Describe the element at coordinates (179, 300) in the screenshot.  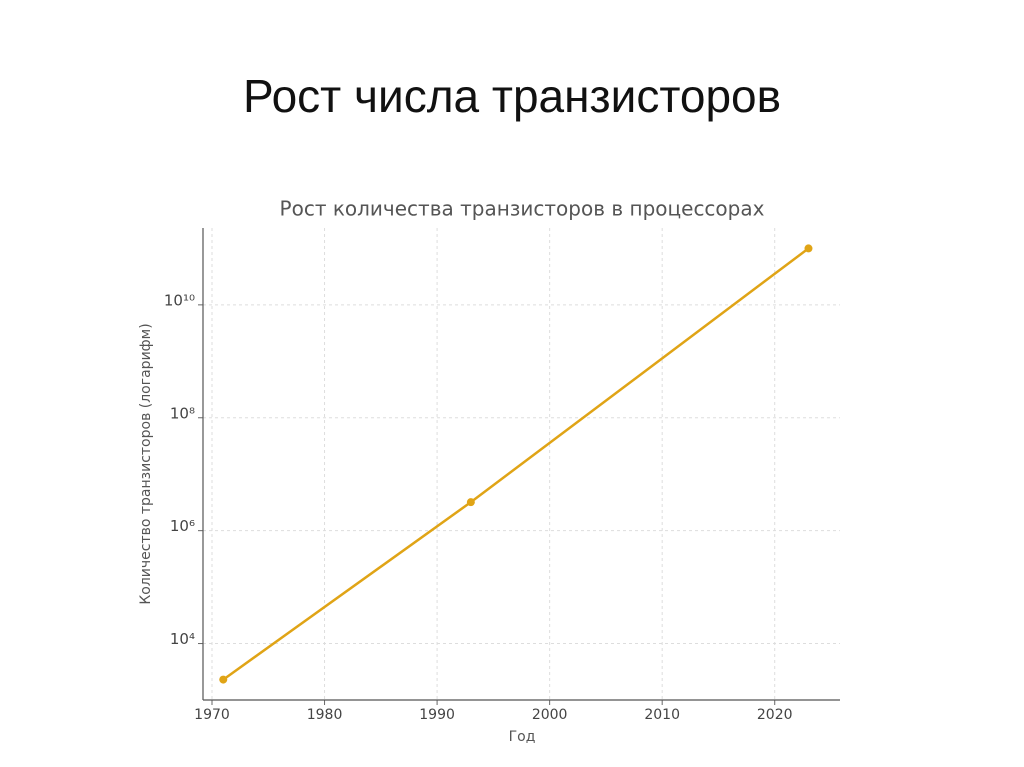
I see `y-tick-label: 10¹⁰` at that location.